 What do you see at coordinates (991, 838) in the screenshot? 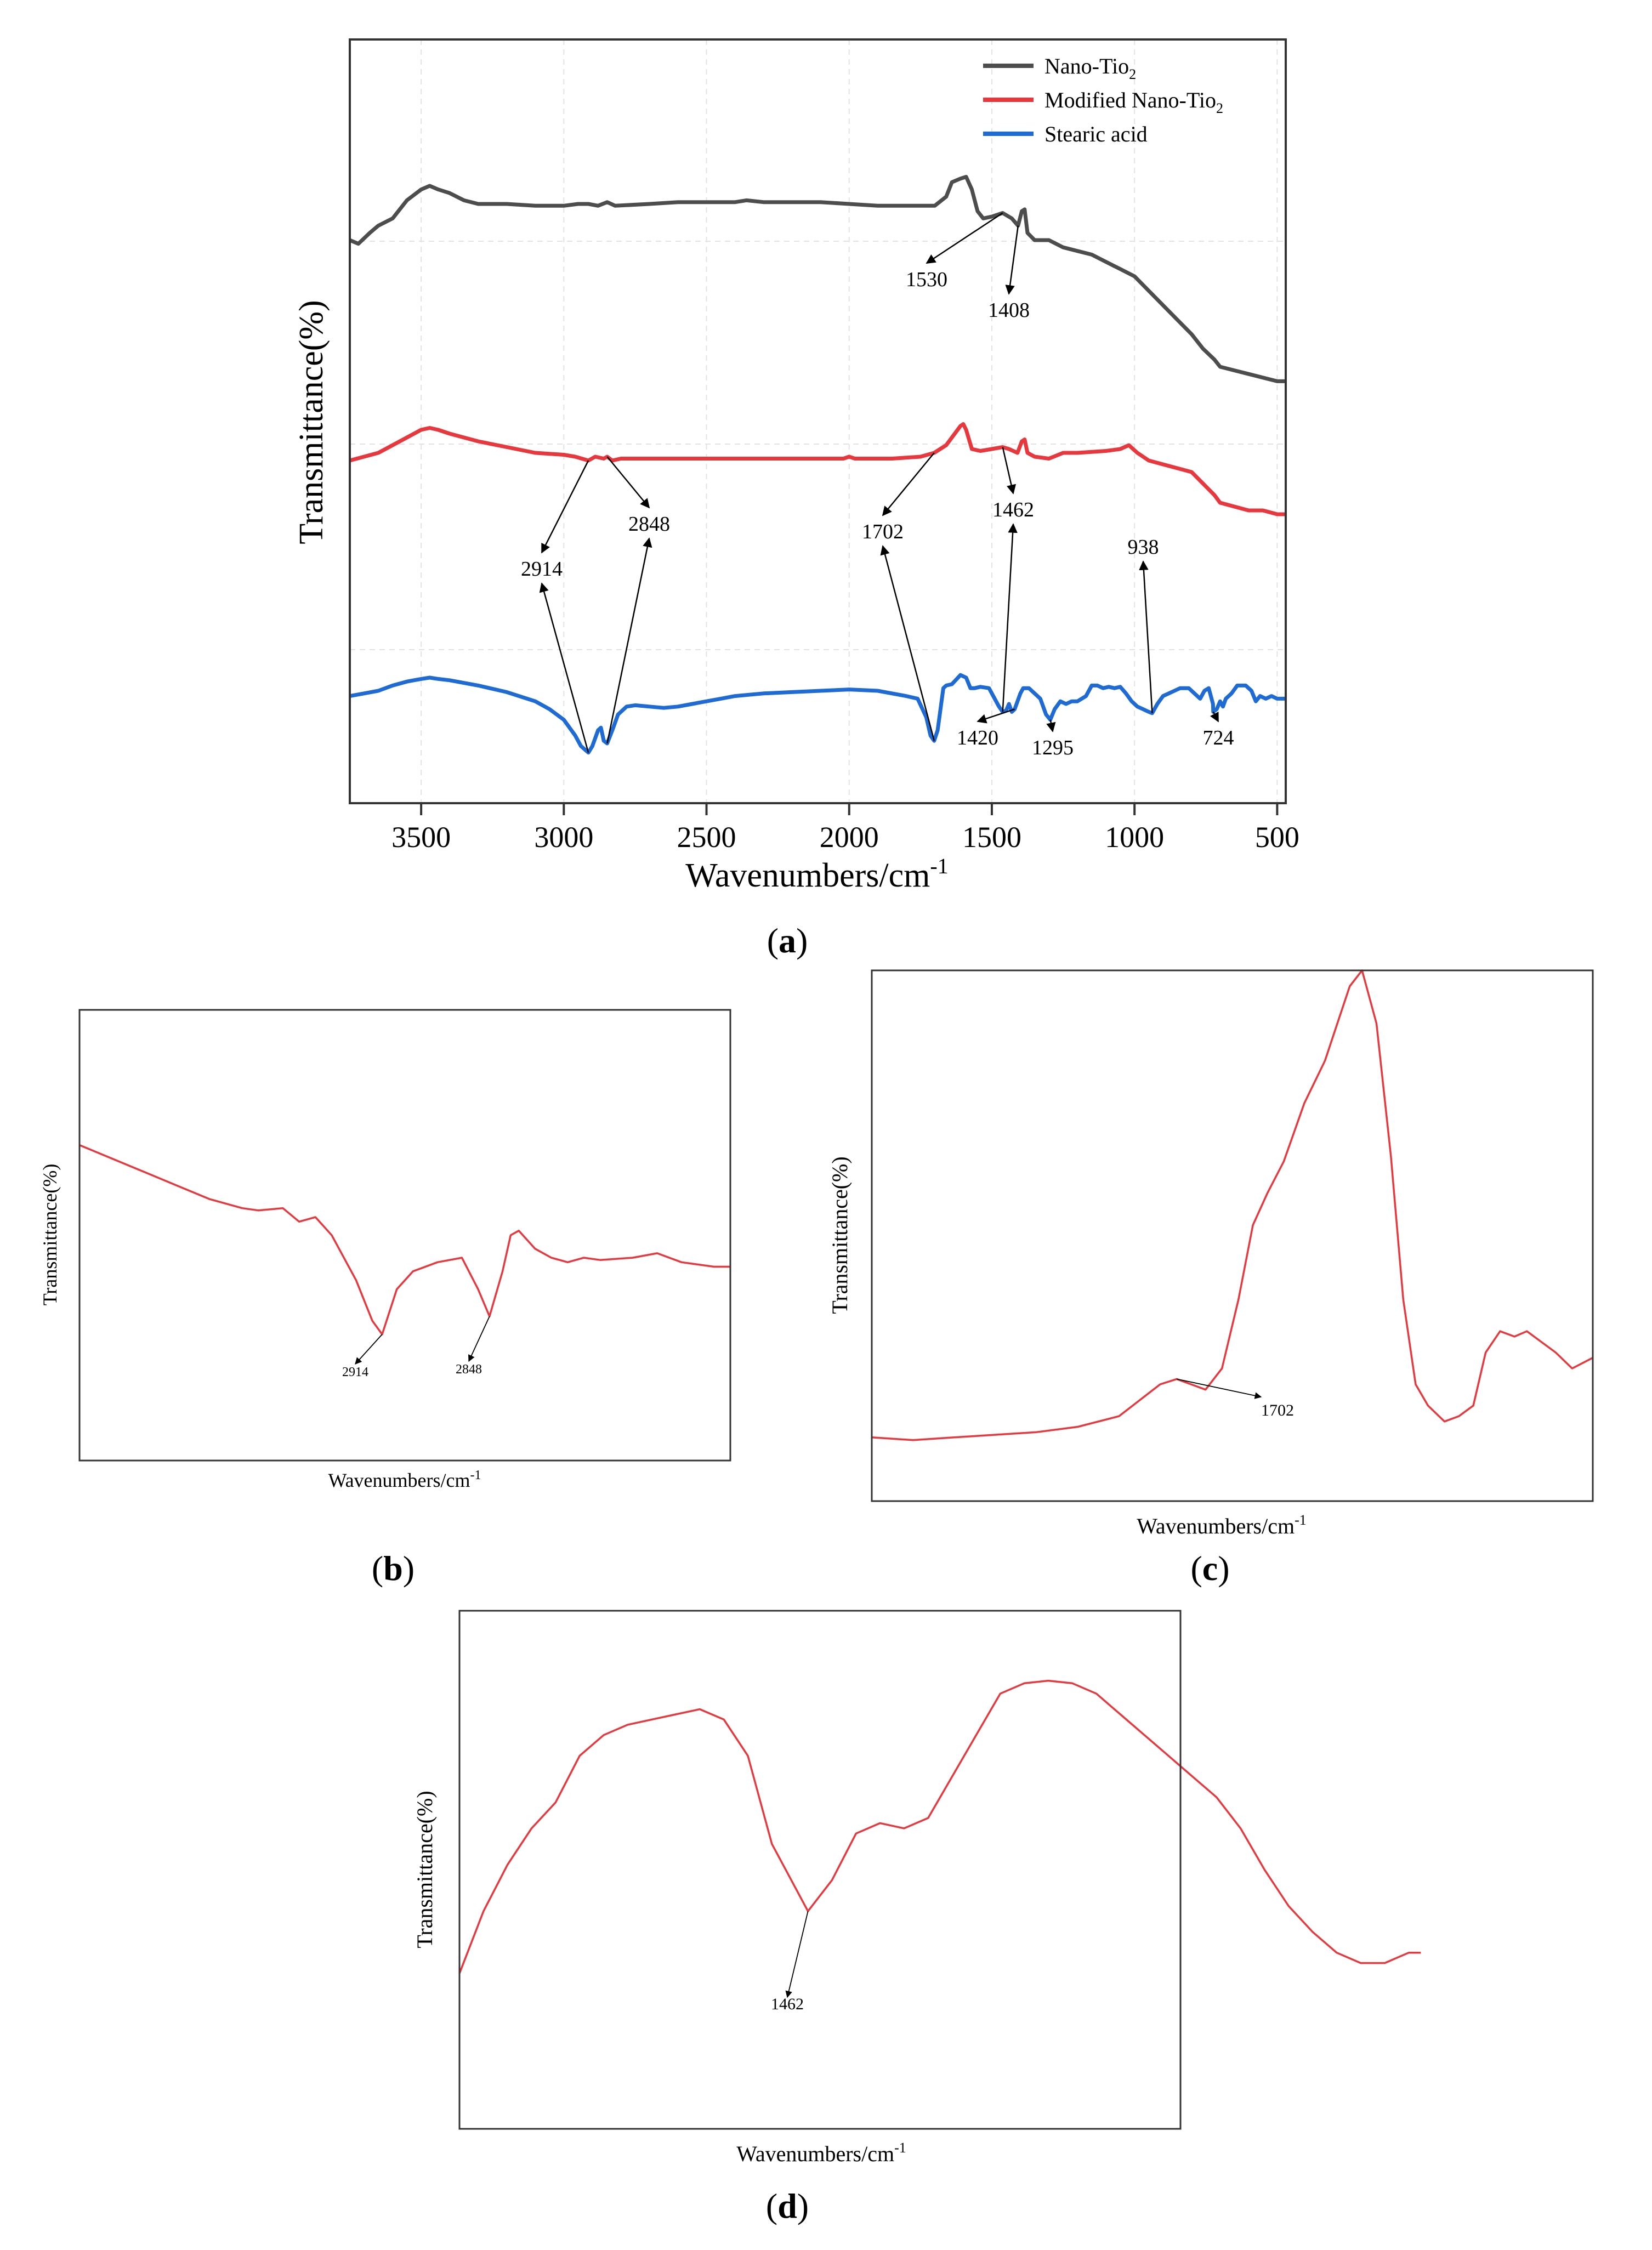
I see `x-tick-label: 1500` at bounding box center [991, 838].